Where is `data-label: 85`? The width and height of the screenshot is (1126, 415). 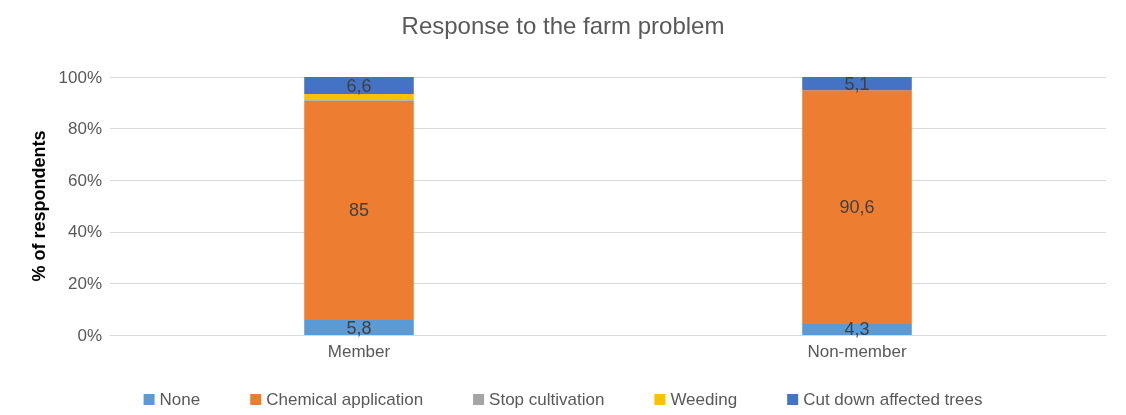 data-label: 85 is located at coordinates (359, 210).